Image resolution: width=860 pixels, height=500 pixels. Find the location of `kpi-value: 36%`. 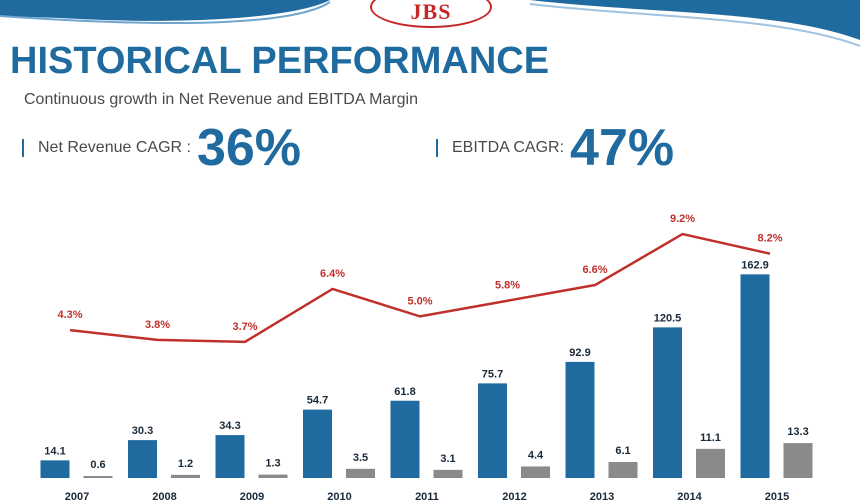

kpi-value: 36% is located at coordinates (249, 148).